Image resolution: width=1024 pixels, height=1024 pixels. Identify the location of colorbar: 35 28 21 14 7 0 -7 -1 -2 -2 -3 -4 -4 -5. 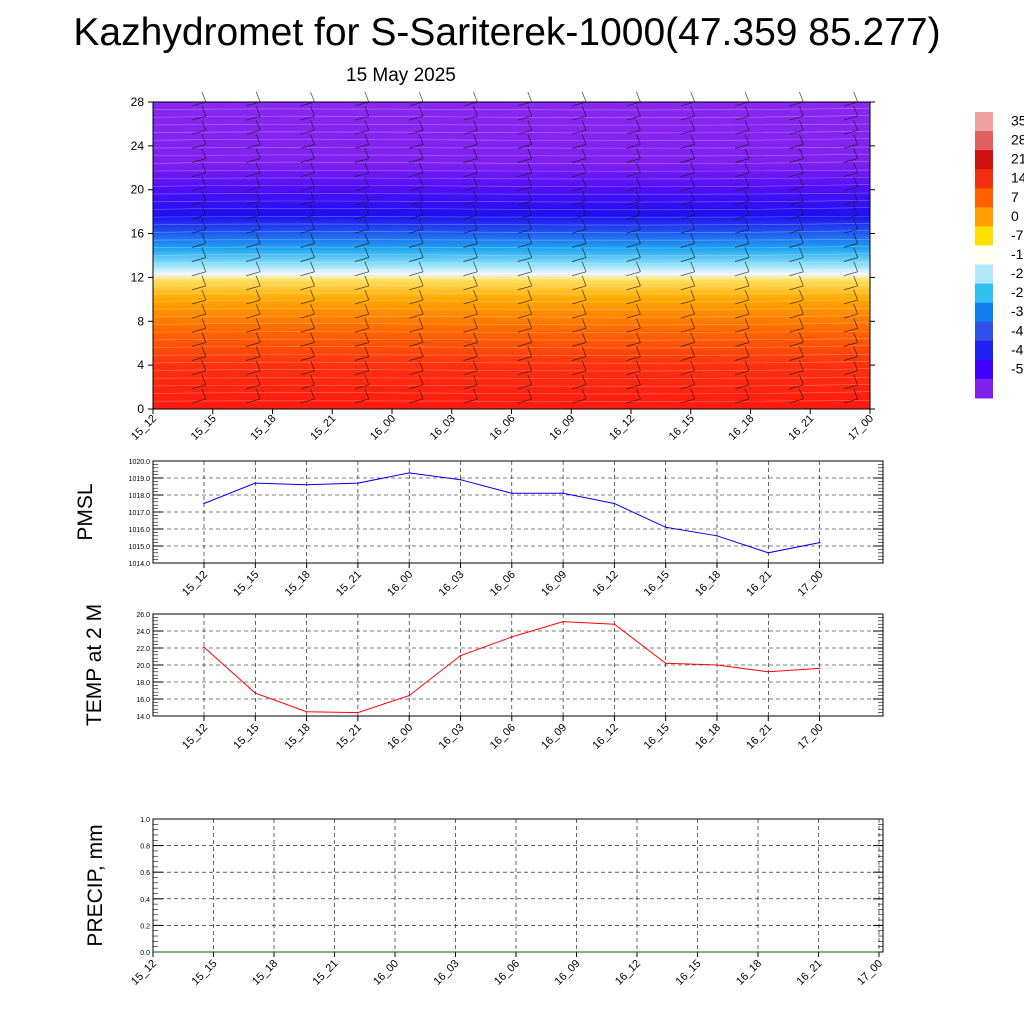
(999, 255).